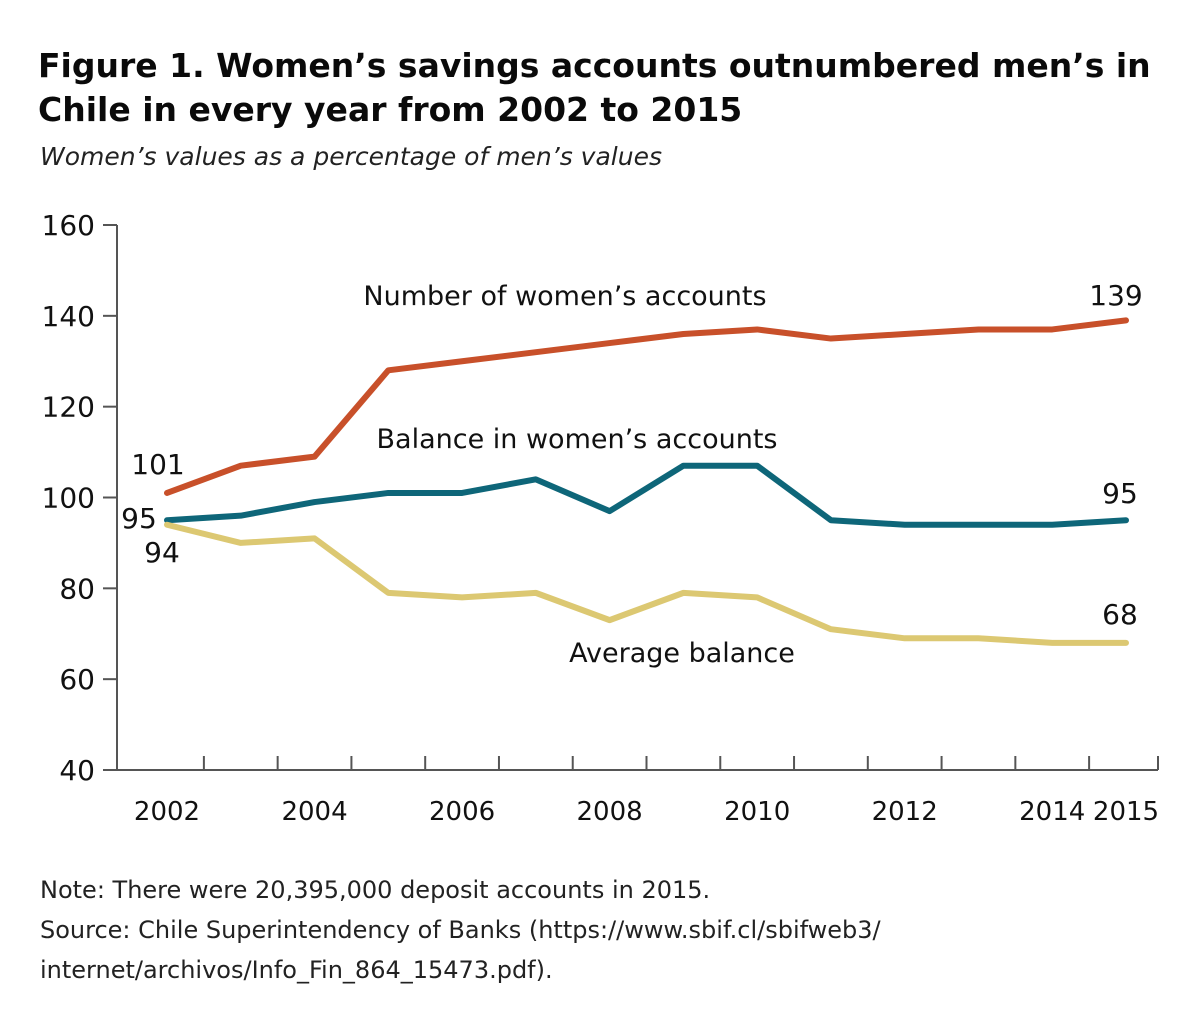 This screenshot has height=1015, width=1200. I want to click on x-tick-label: 2002, so click(167, 812).